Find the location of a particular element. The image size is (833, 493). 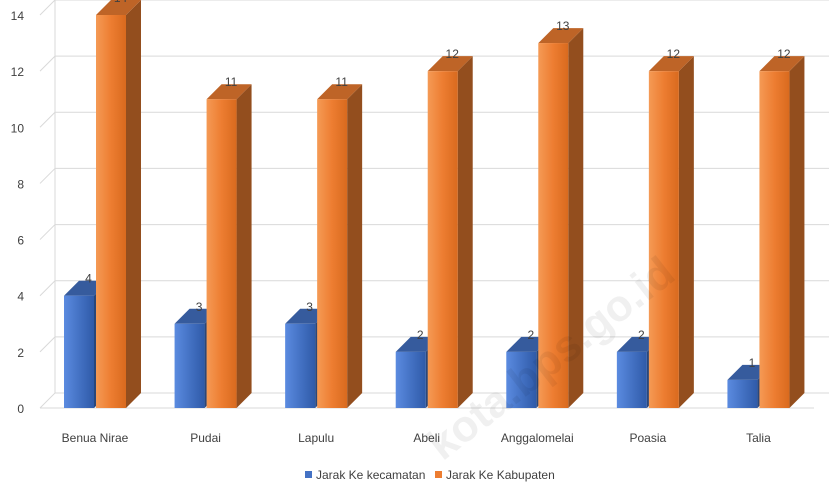

data-label: 13 is located at coordinates (563, 26).